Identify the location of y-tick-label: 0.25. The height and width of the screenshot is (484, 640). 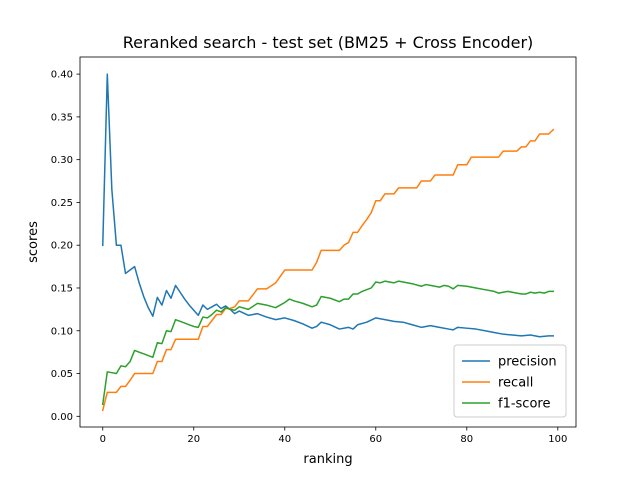
(62, 203).